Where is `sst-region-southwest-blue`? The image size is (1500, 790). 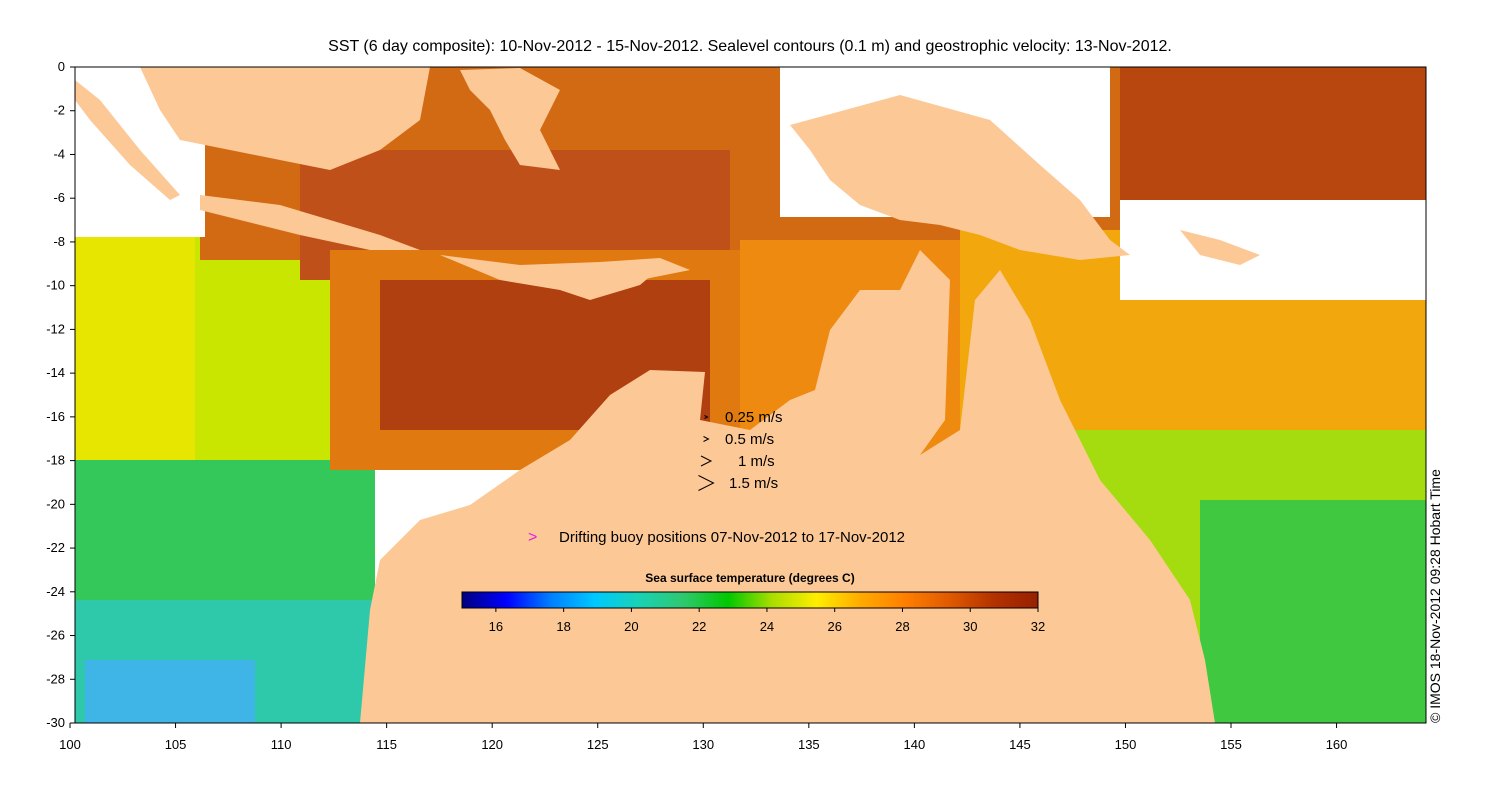
sst-region-southwest-blue is located at coordinates (170, 691).